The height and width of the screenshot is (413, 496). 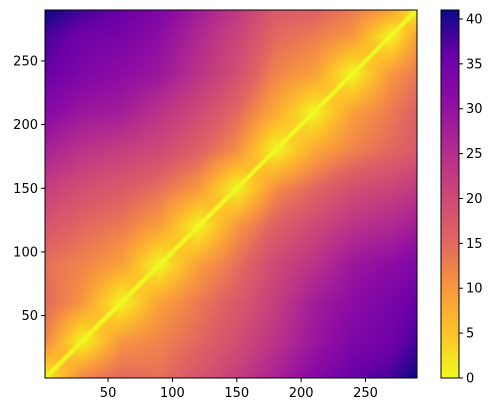 What do you see at coordinates (301, 393) in the screenshot?
I see `x-tick-label: 200` at bounding box center [301, 393].